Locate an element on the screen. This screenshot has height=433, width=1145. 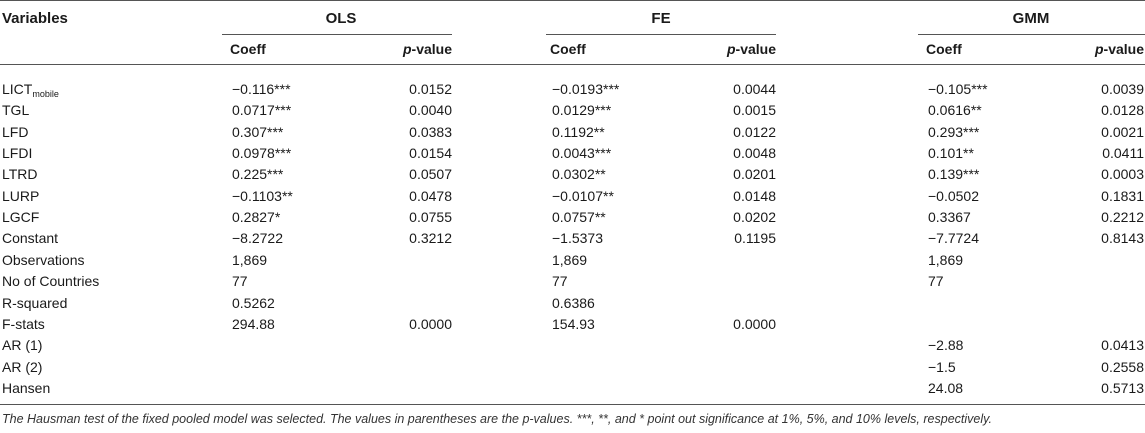
pvalue-cell: 0.1195 is located at coordinates (755, 238).